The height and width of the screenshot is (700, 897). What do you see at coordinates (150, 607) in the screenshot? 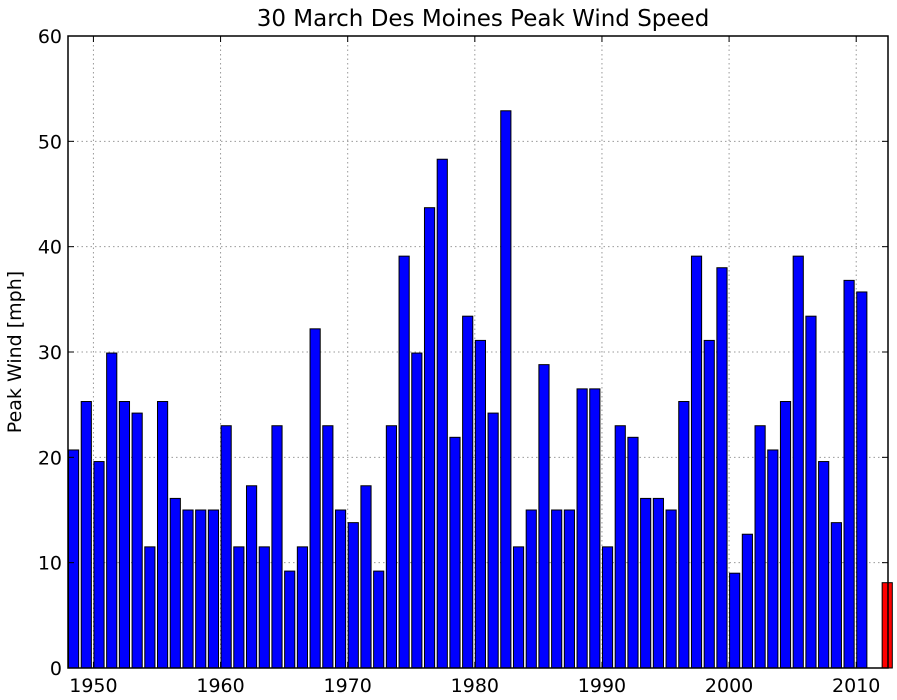
I see `bar-1954` at bounding box center [150, 607].